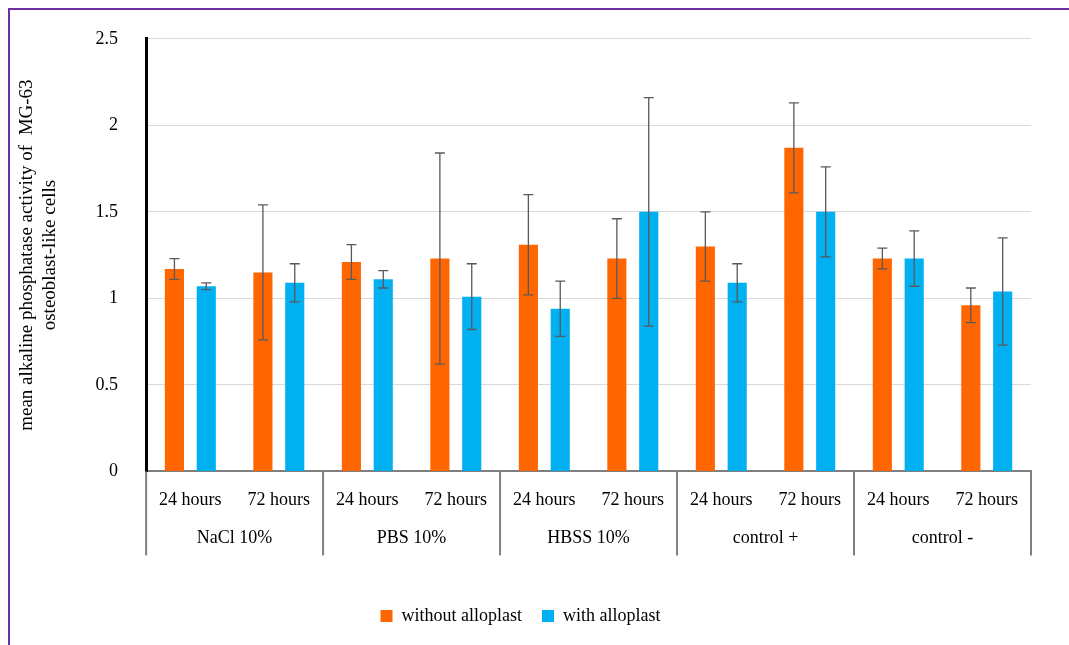 Image resolution: width=1069 pixels, height=645 pixels. What do you see at coordinates (942, 537) in the screenshot?
I see `text: control -` at bounding box center [942, 537].